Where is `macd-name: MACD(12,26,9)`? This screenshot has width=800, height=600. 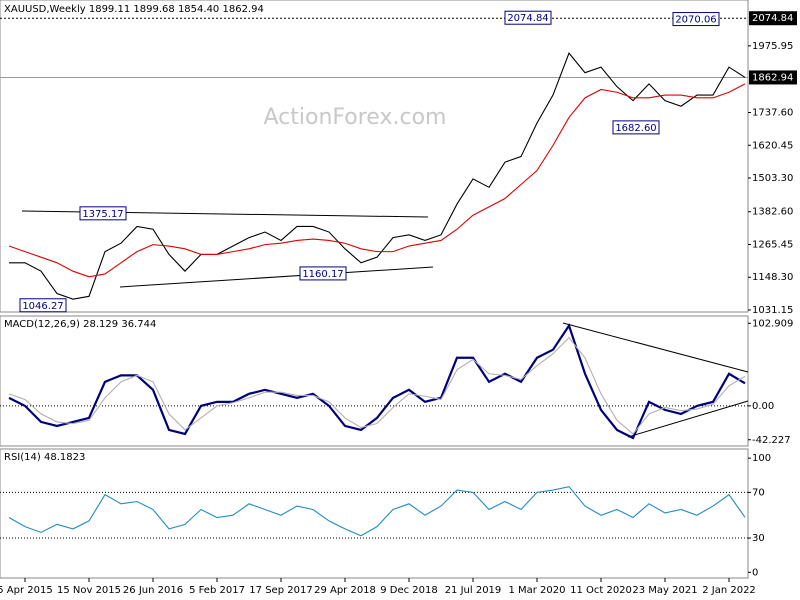
macd-name: MACD(12,26,9) is located at coordinates (42, 324).